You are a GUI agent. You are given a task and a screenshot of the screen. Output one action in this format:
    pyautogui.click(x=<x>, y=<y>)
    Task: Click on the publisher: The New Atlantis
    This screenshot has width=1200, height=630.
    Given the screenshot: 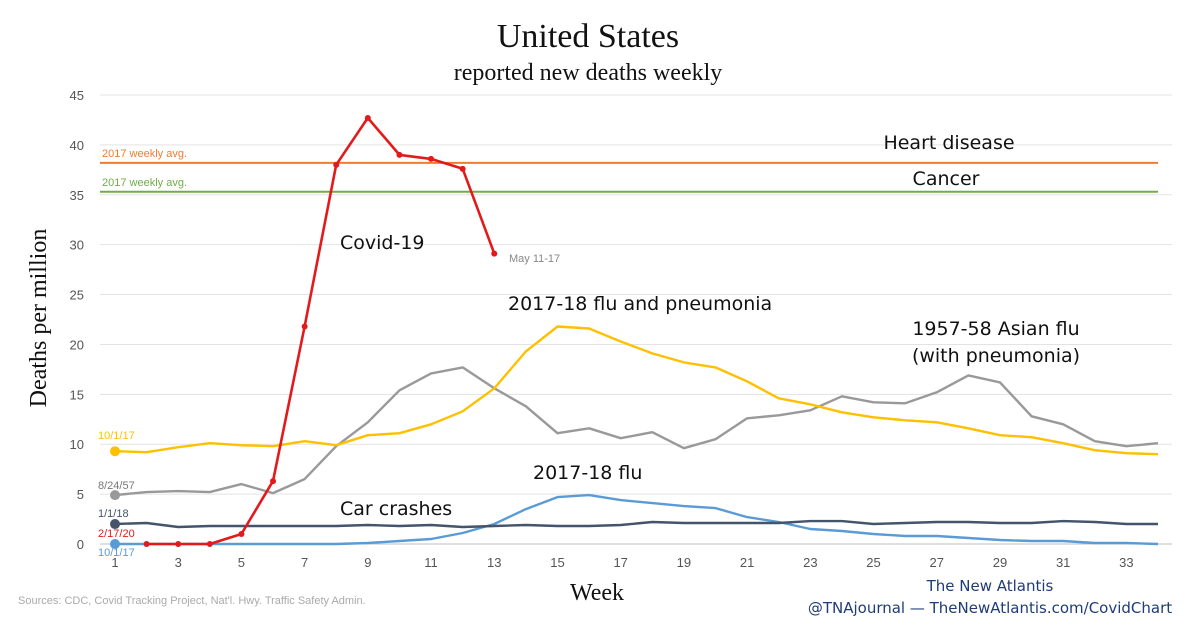 What is the action you would take?
    pyautogui.click(x=990, y=586)
    